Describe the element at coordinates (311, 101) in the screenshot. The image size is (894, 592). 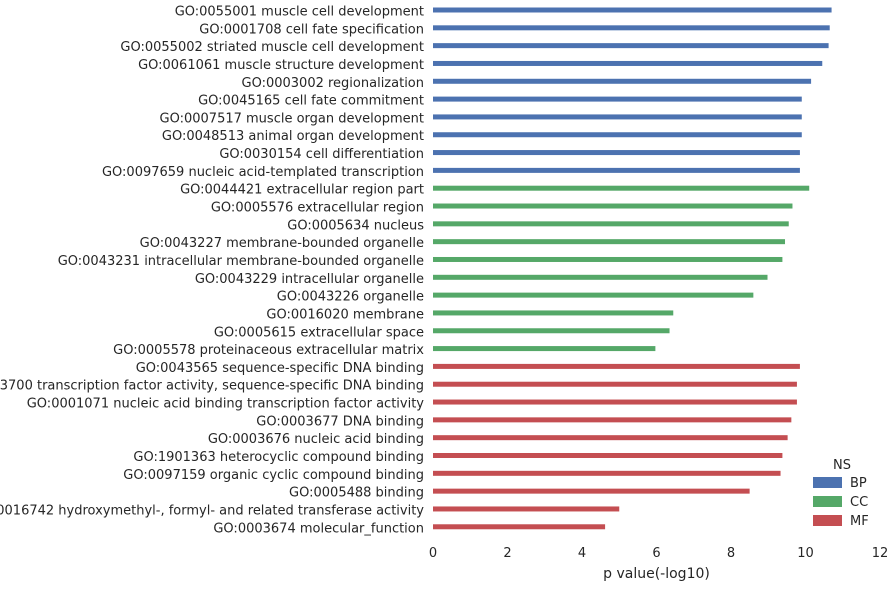
I see `category-label: GO:0045165 cell fate commitment` at that location.